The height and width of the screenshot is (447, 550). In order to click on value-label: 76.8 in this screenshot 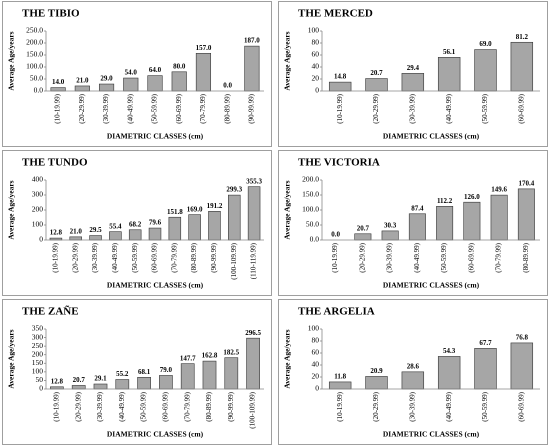, I will do `click(522, 338)`.